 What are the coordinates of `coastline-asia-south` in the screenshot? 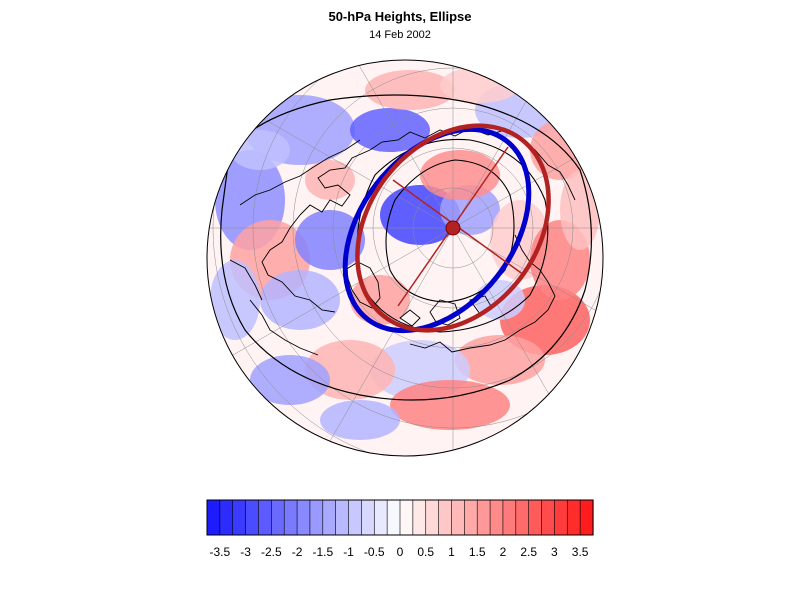 It's located at (295, 220).